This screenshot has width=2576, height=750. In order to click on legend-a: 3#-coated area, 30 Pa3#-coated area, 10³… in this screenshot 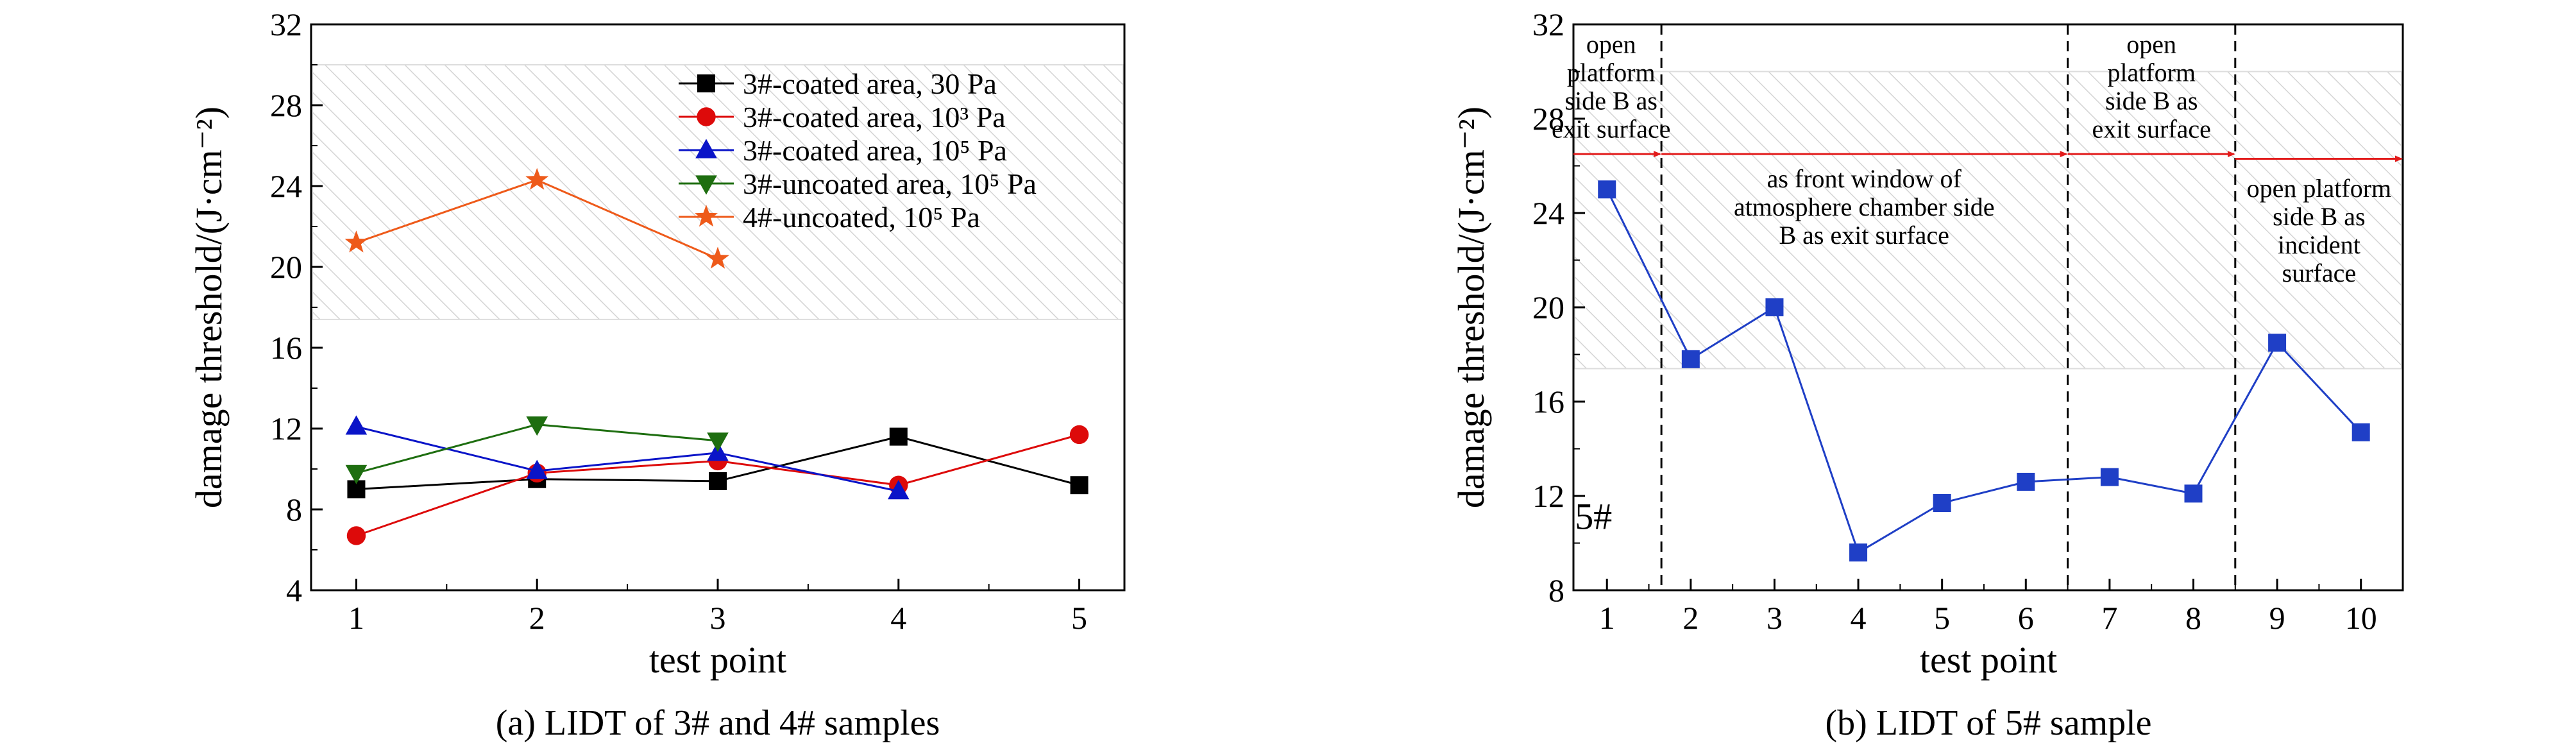, I will do `click(858, 150)`.